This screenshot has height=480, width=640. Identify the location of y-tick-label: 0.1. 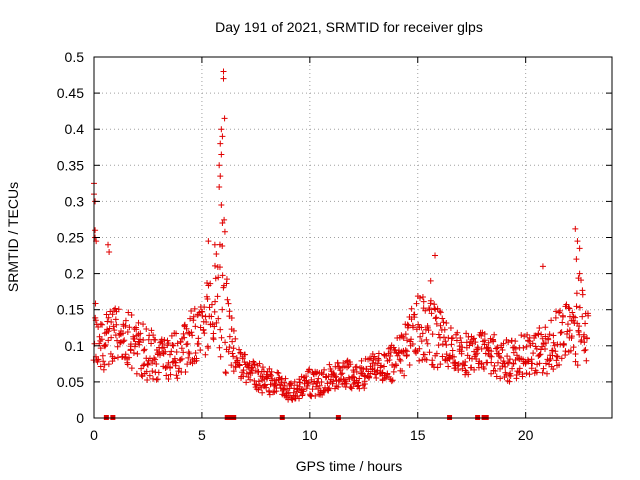
(75, 346).